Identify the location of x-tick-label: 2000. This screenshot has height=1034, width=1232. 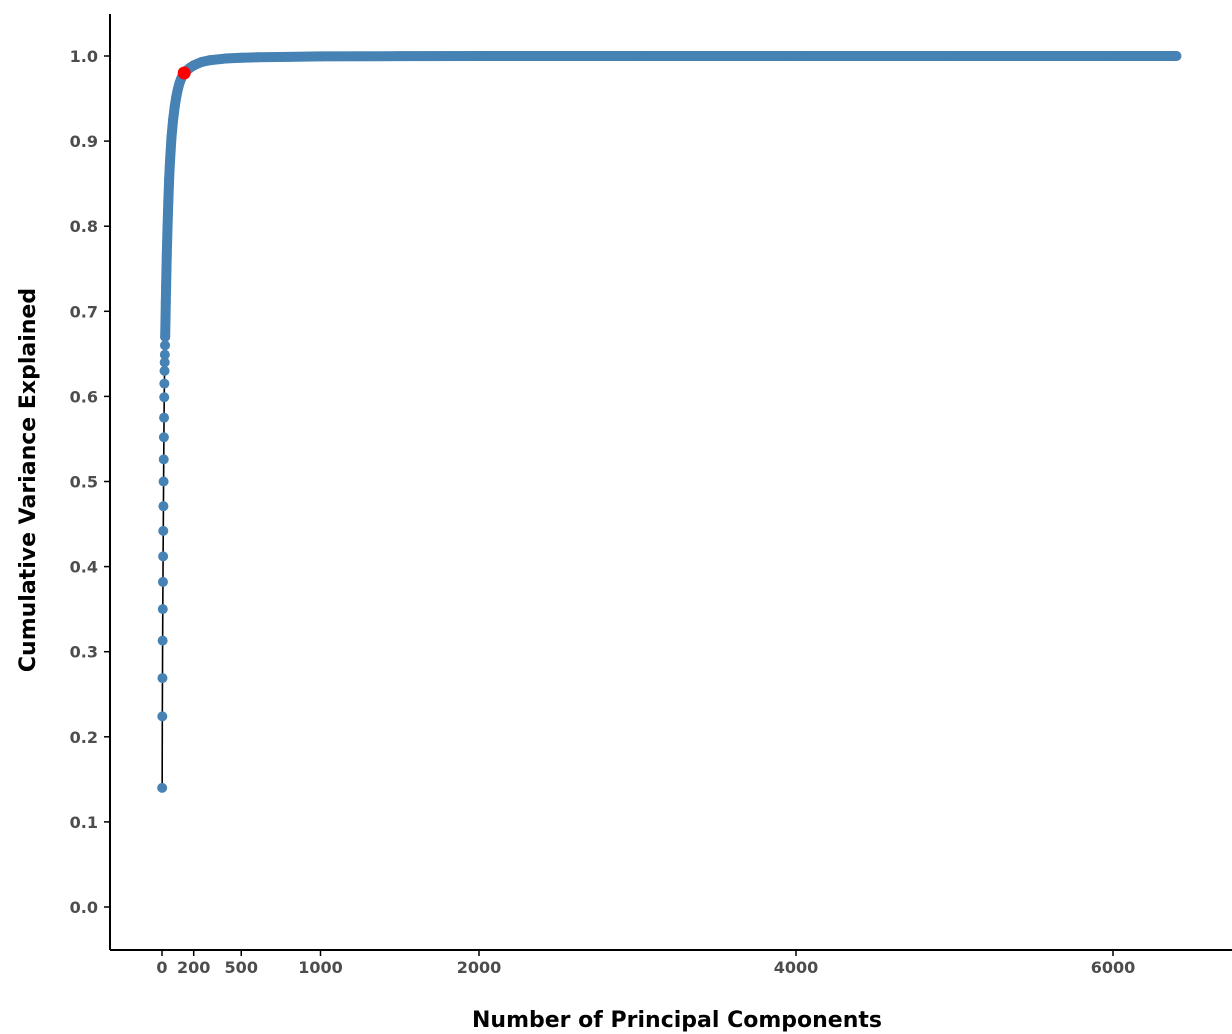
(479, 967).